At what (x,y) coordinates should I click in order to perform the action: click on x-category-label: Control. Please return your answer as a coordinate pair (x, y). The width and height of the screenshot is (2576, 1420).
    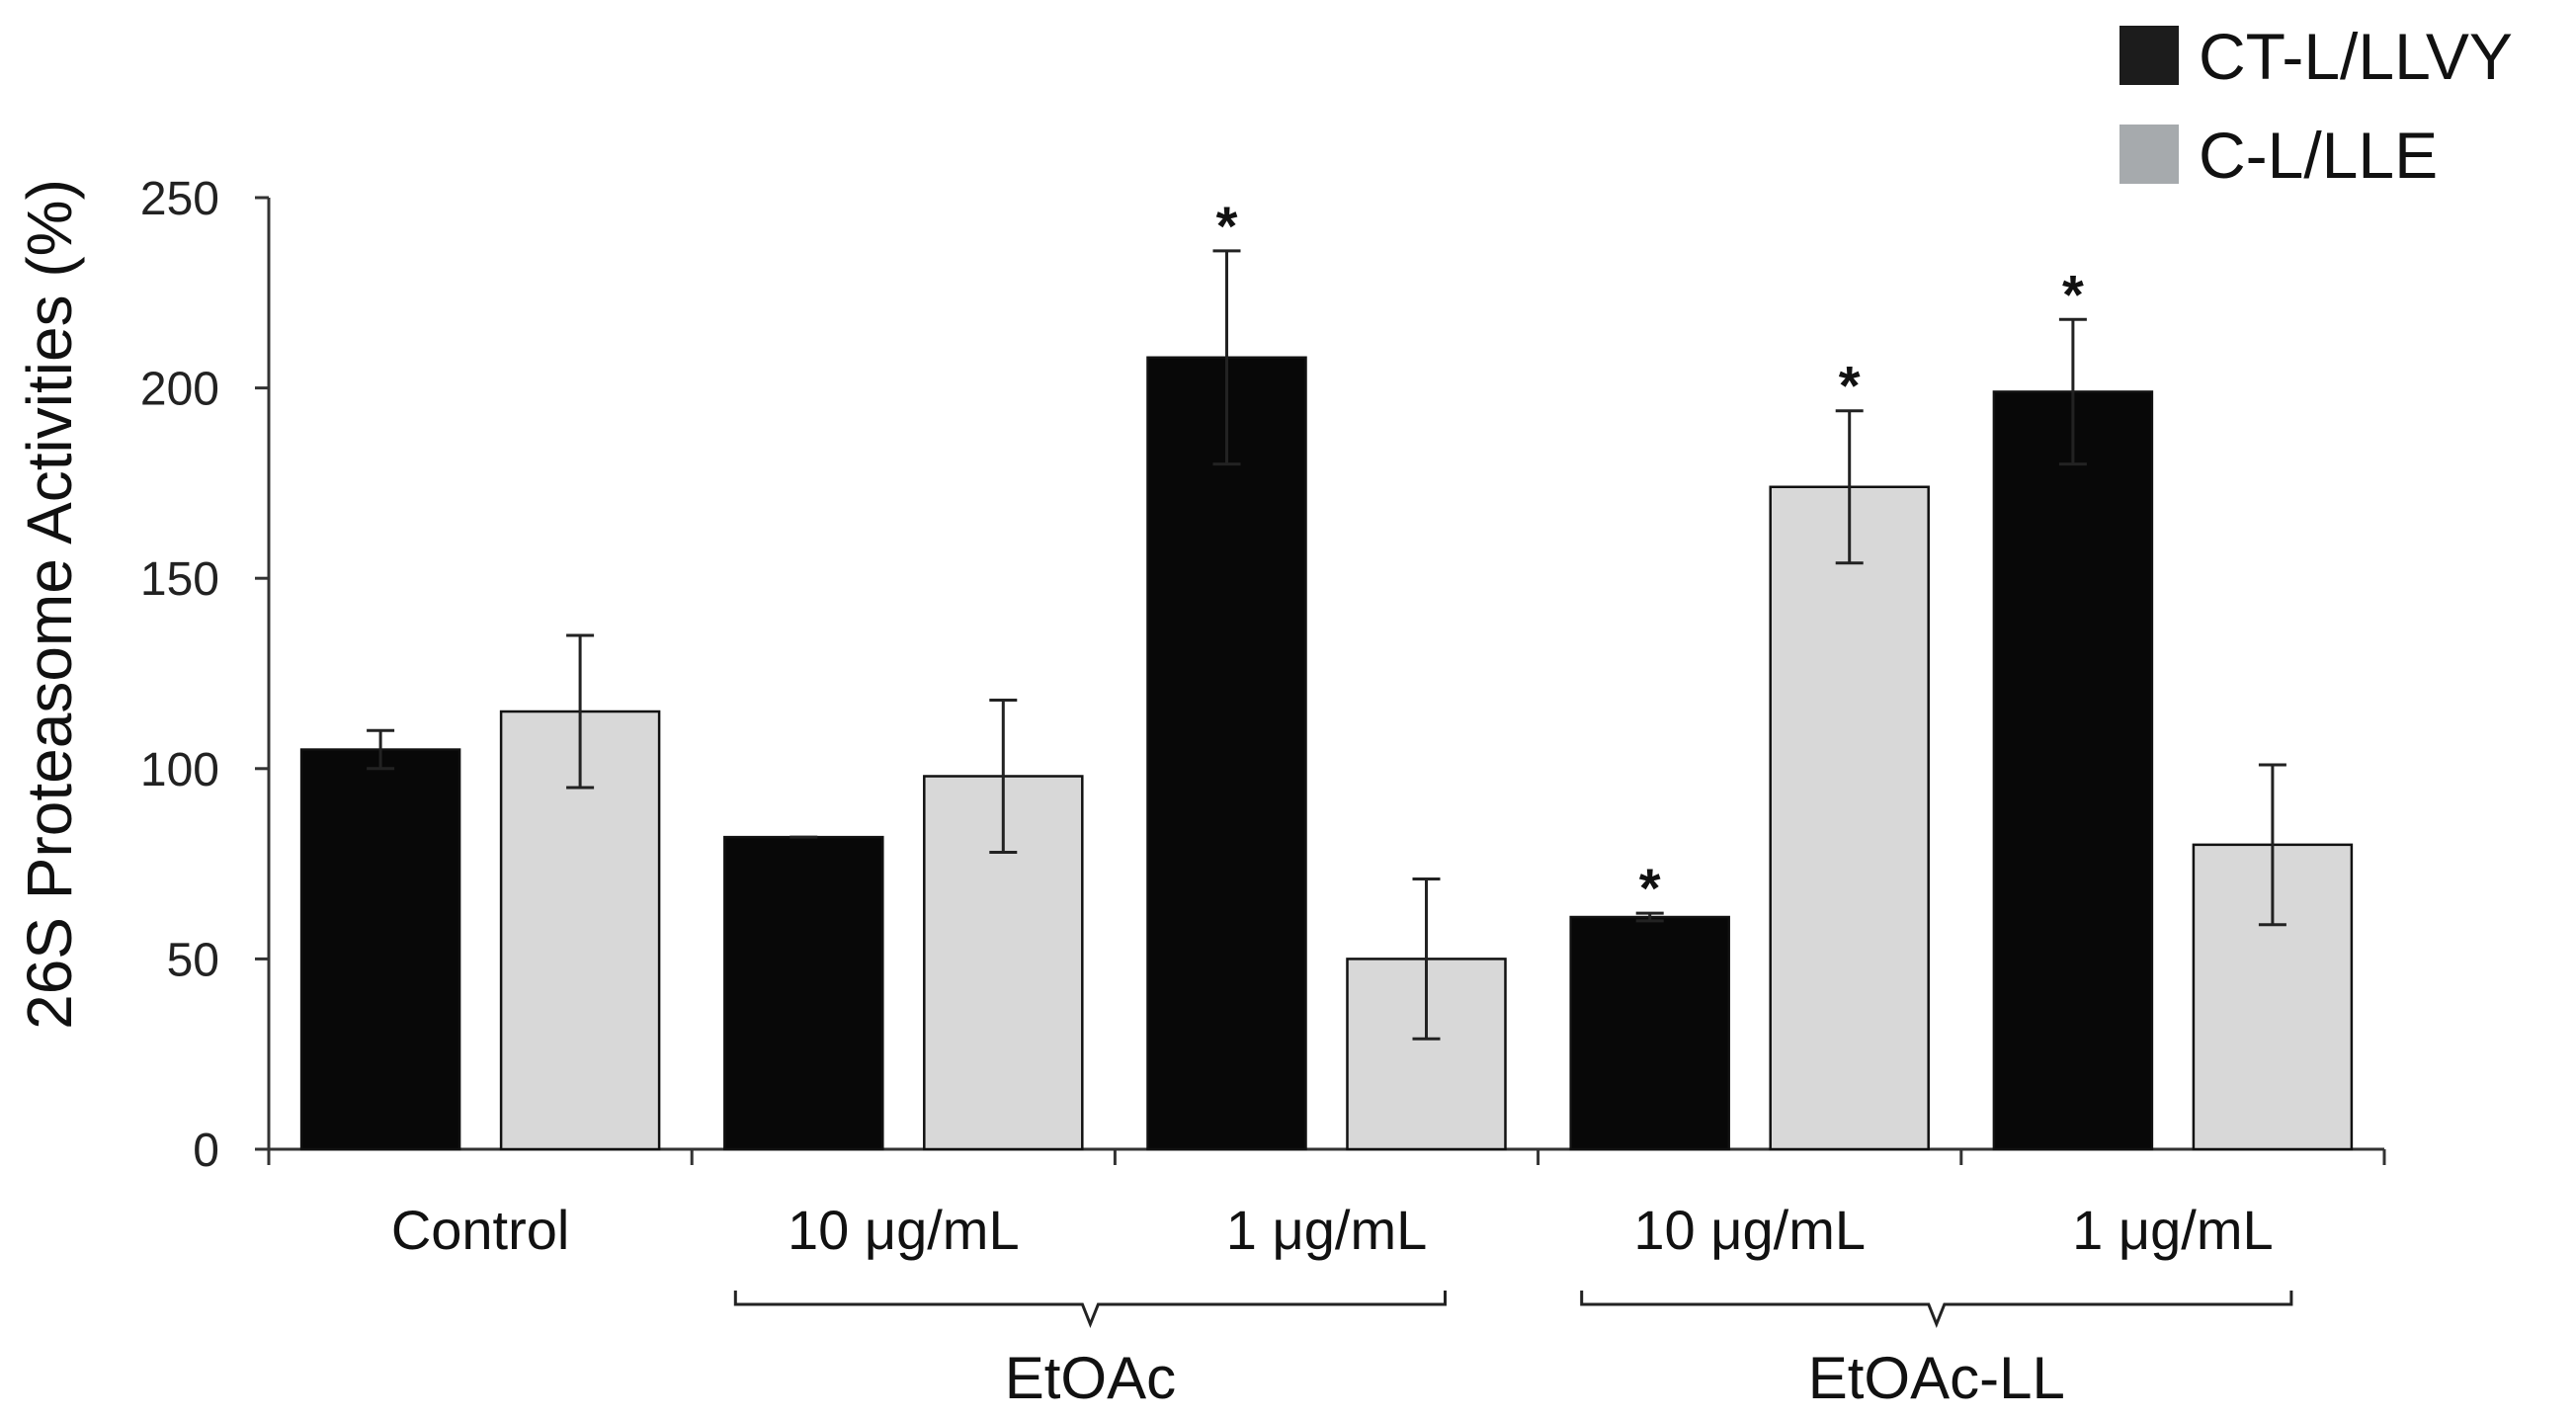
    Looking at the image, I should click on (480, 1230).